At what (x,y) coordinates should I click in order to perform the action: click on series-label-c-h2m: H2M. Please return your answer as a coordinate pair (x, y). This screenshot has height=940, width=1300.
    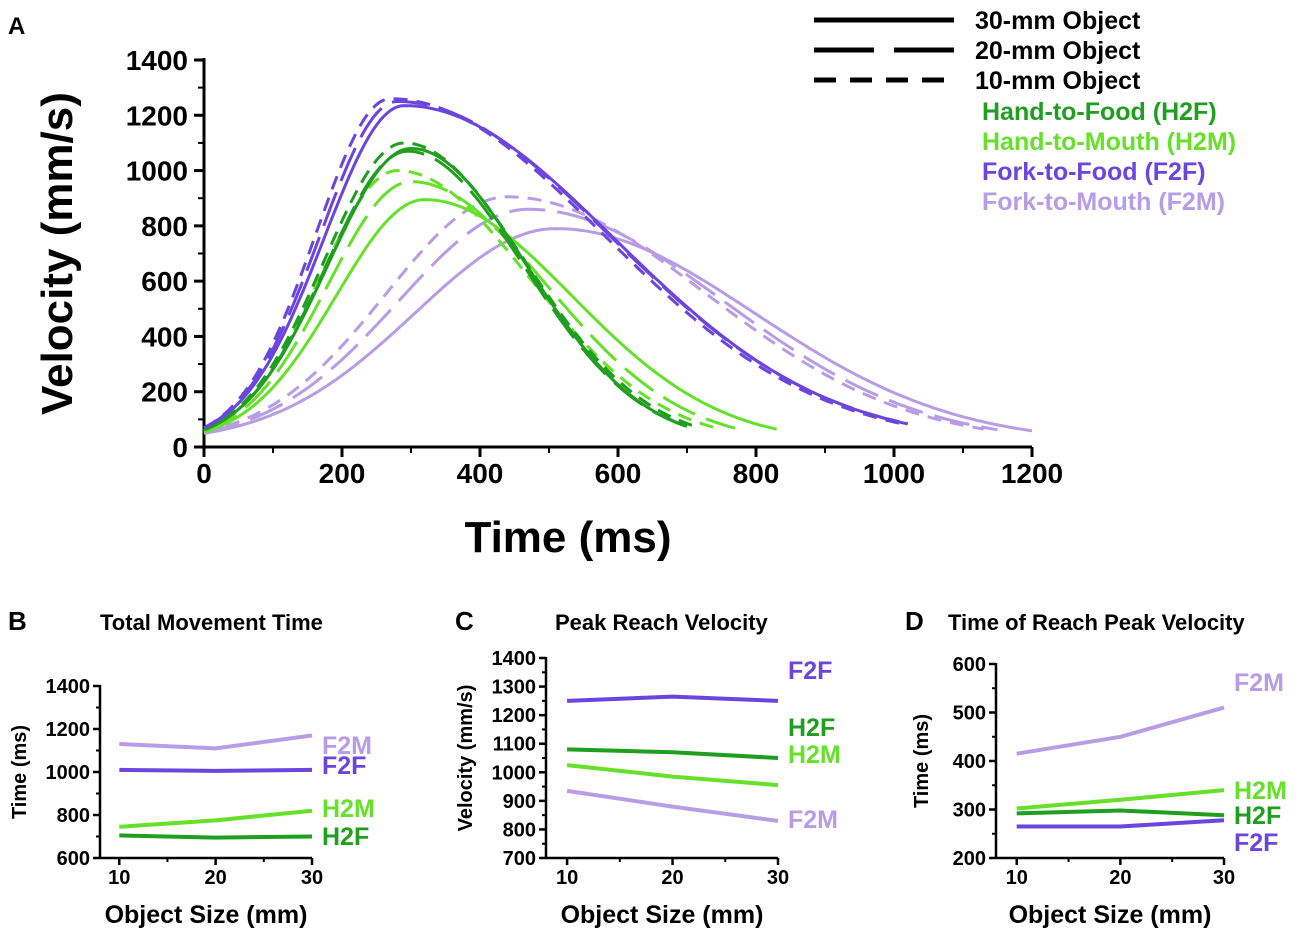
    Looking at the image, I should click on (814, 755).